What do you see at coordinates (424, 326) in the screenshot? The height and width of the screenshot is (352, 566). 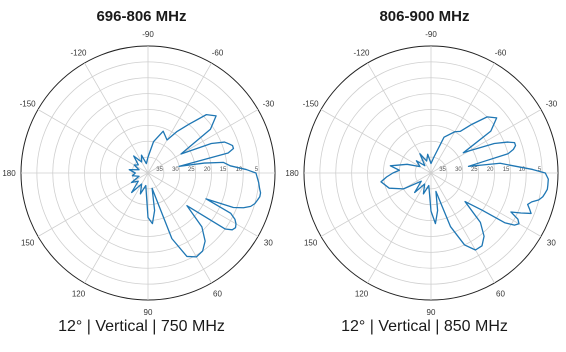 I see `chart-caption: 12° | Vertical | 850 MHz` at bounding box center [424, 326].